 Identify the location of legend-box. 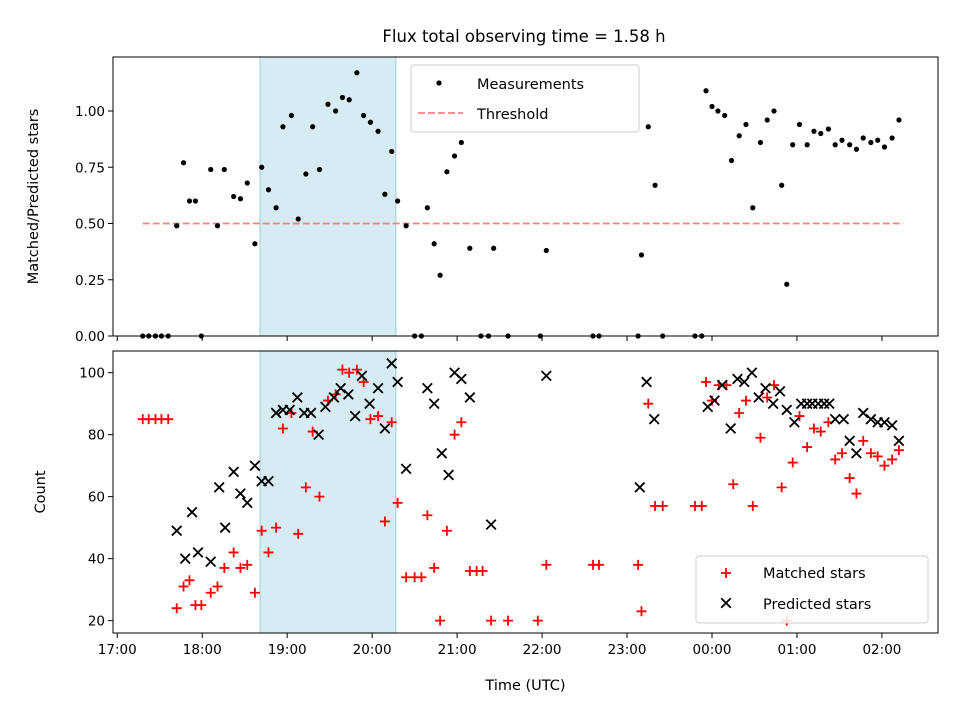
(812, 589).